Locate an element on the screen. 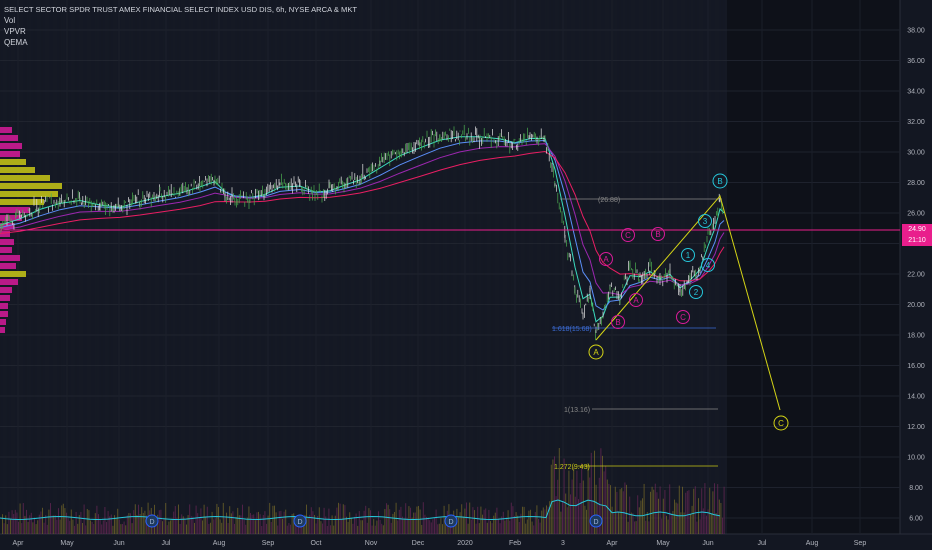 The width and height of the screenshot is (932, 550). fib-label-1272: 1.272(9.43) is located at coordinates (572, 467).